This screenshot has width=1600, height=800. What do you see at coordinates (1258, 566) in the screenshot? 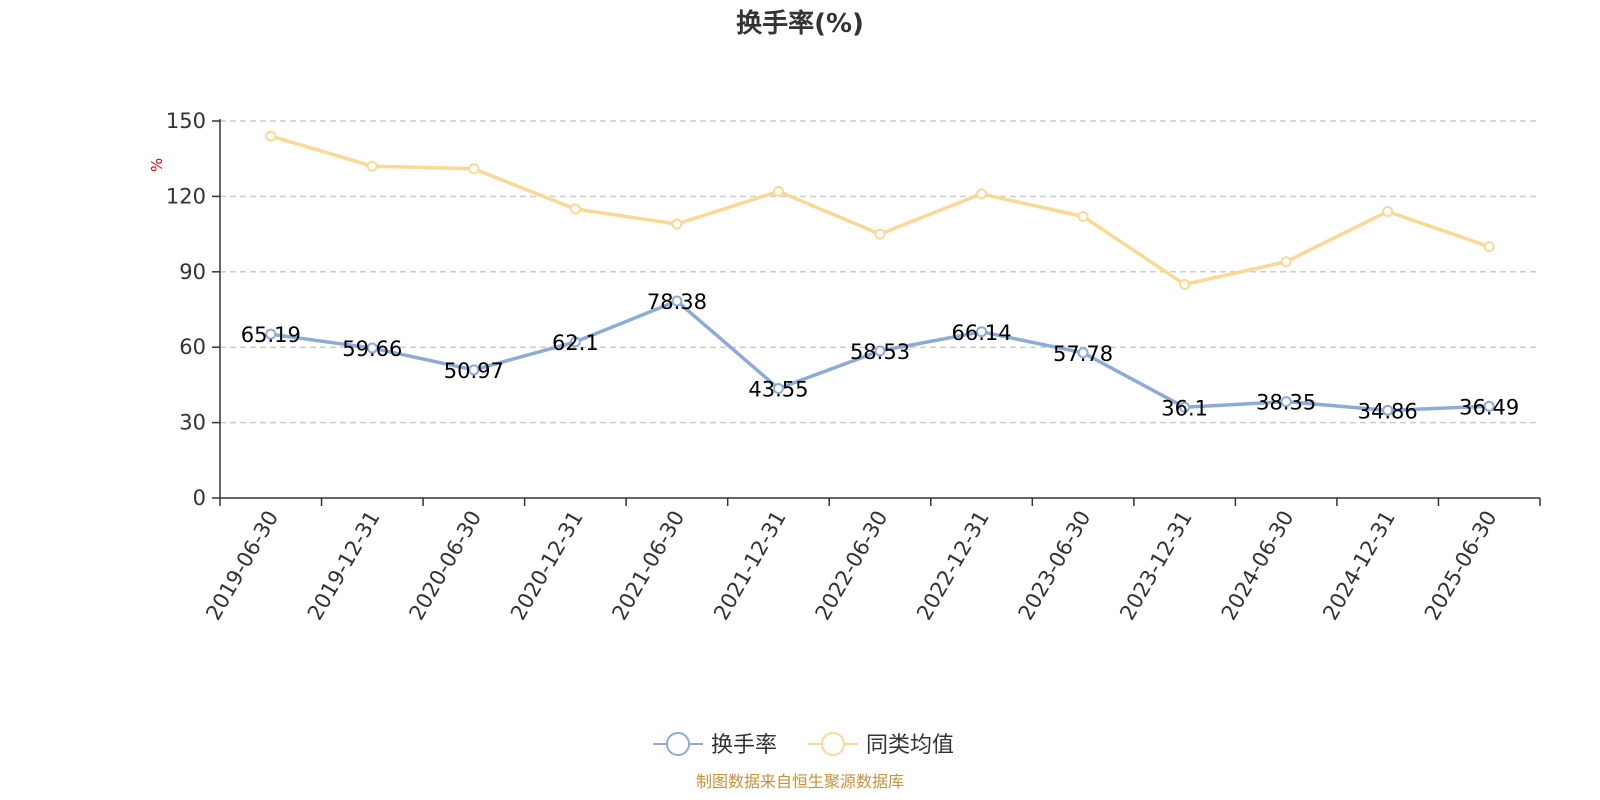
I see `x-tick-label: 2024-06-30` at bounding box center [1258, 566].